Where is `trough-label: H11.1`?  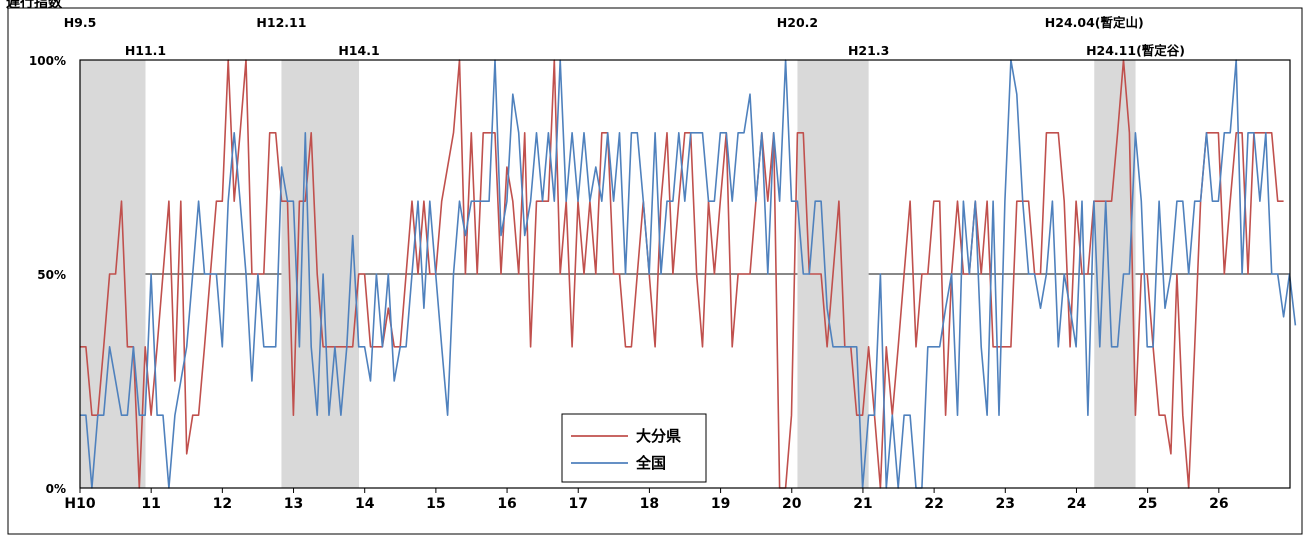 trough-label: H11.1 is located at coordinates (145, 50).